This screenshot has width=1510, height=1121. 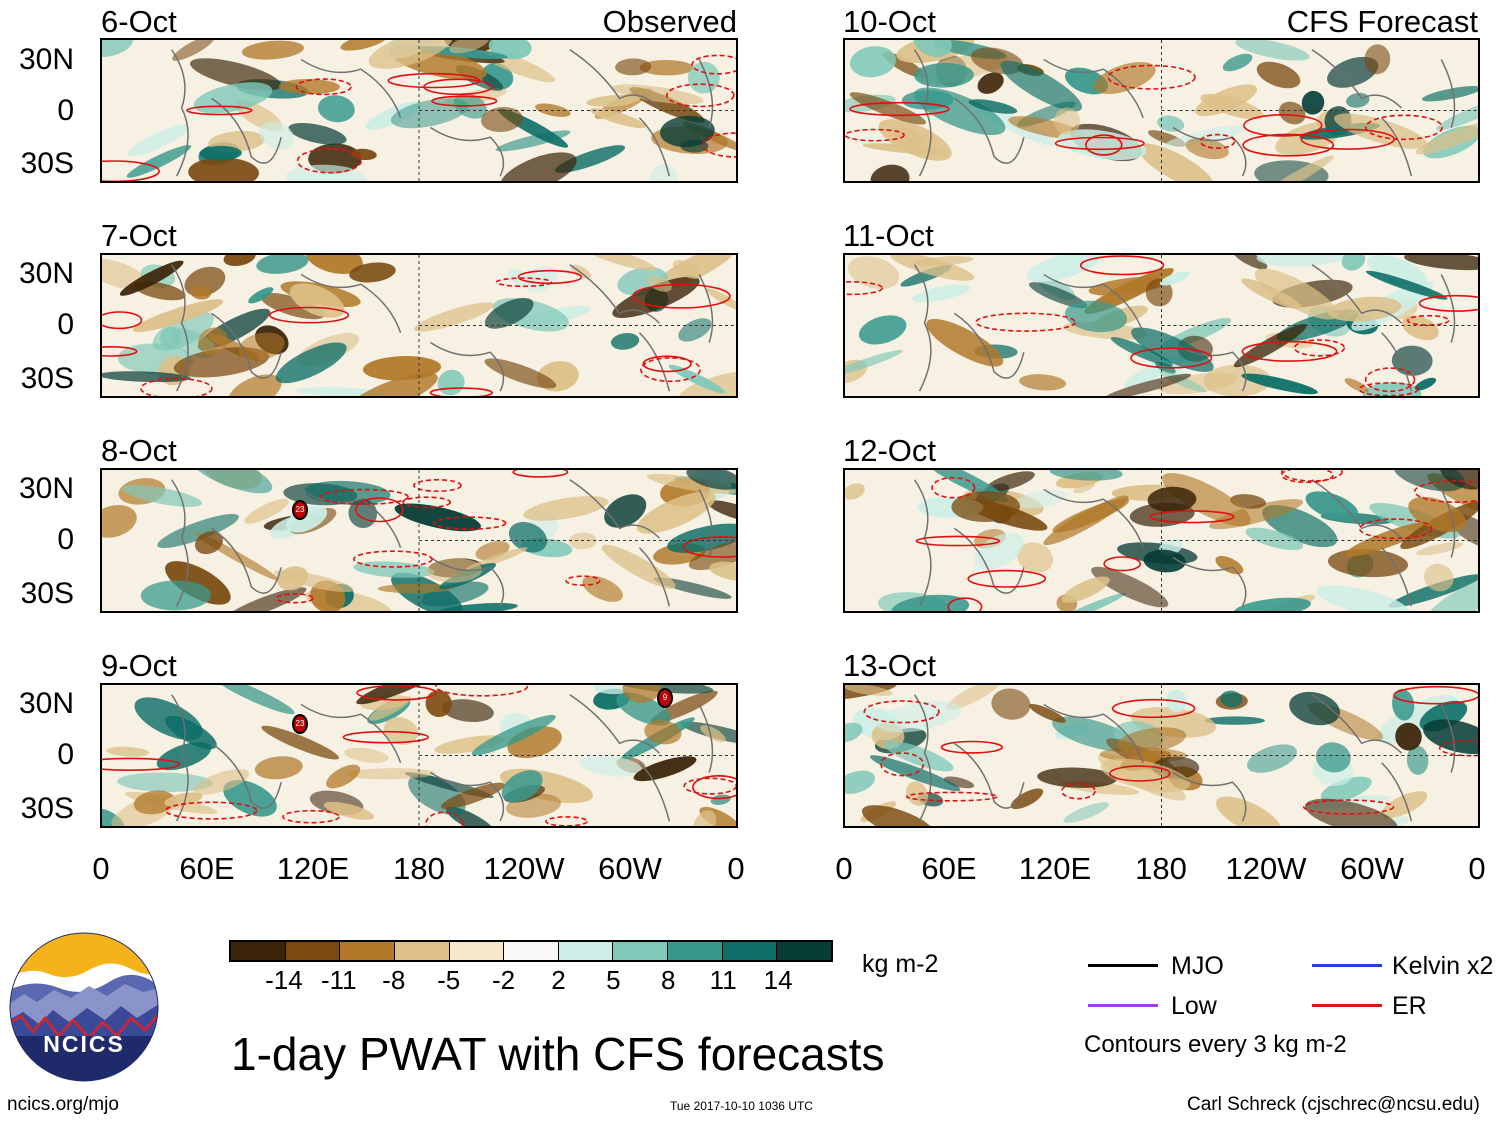 What do you see at coordinates (1123, 965) in the screenshot?
I see `legend-line-mjo` at bounding box center [1123, 965].